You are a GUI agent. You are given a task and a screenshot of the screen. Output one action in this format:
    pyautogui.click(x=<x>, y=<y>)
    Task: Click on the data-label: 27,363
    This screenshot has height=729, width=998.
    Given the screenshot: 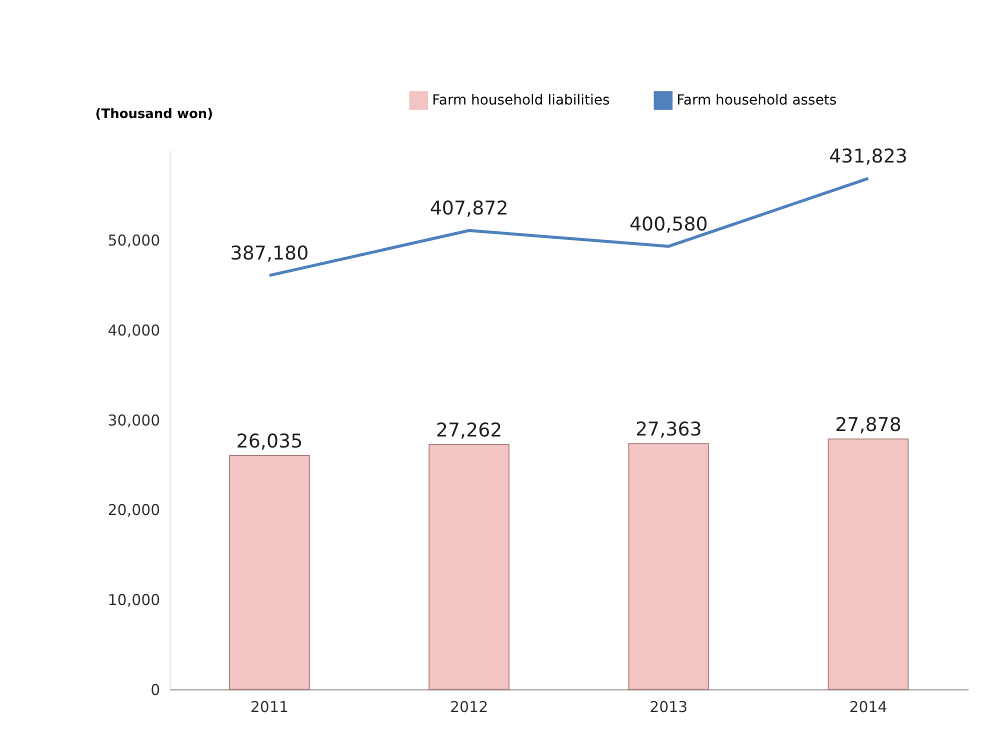 What is the action you would take?
    pyautogui.click(x=668, y=429)
    